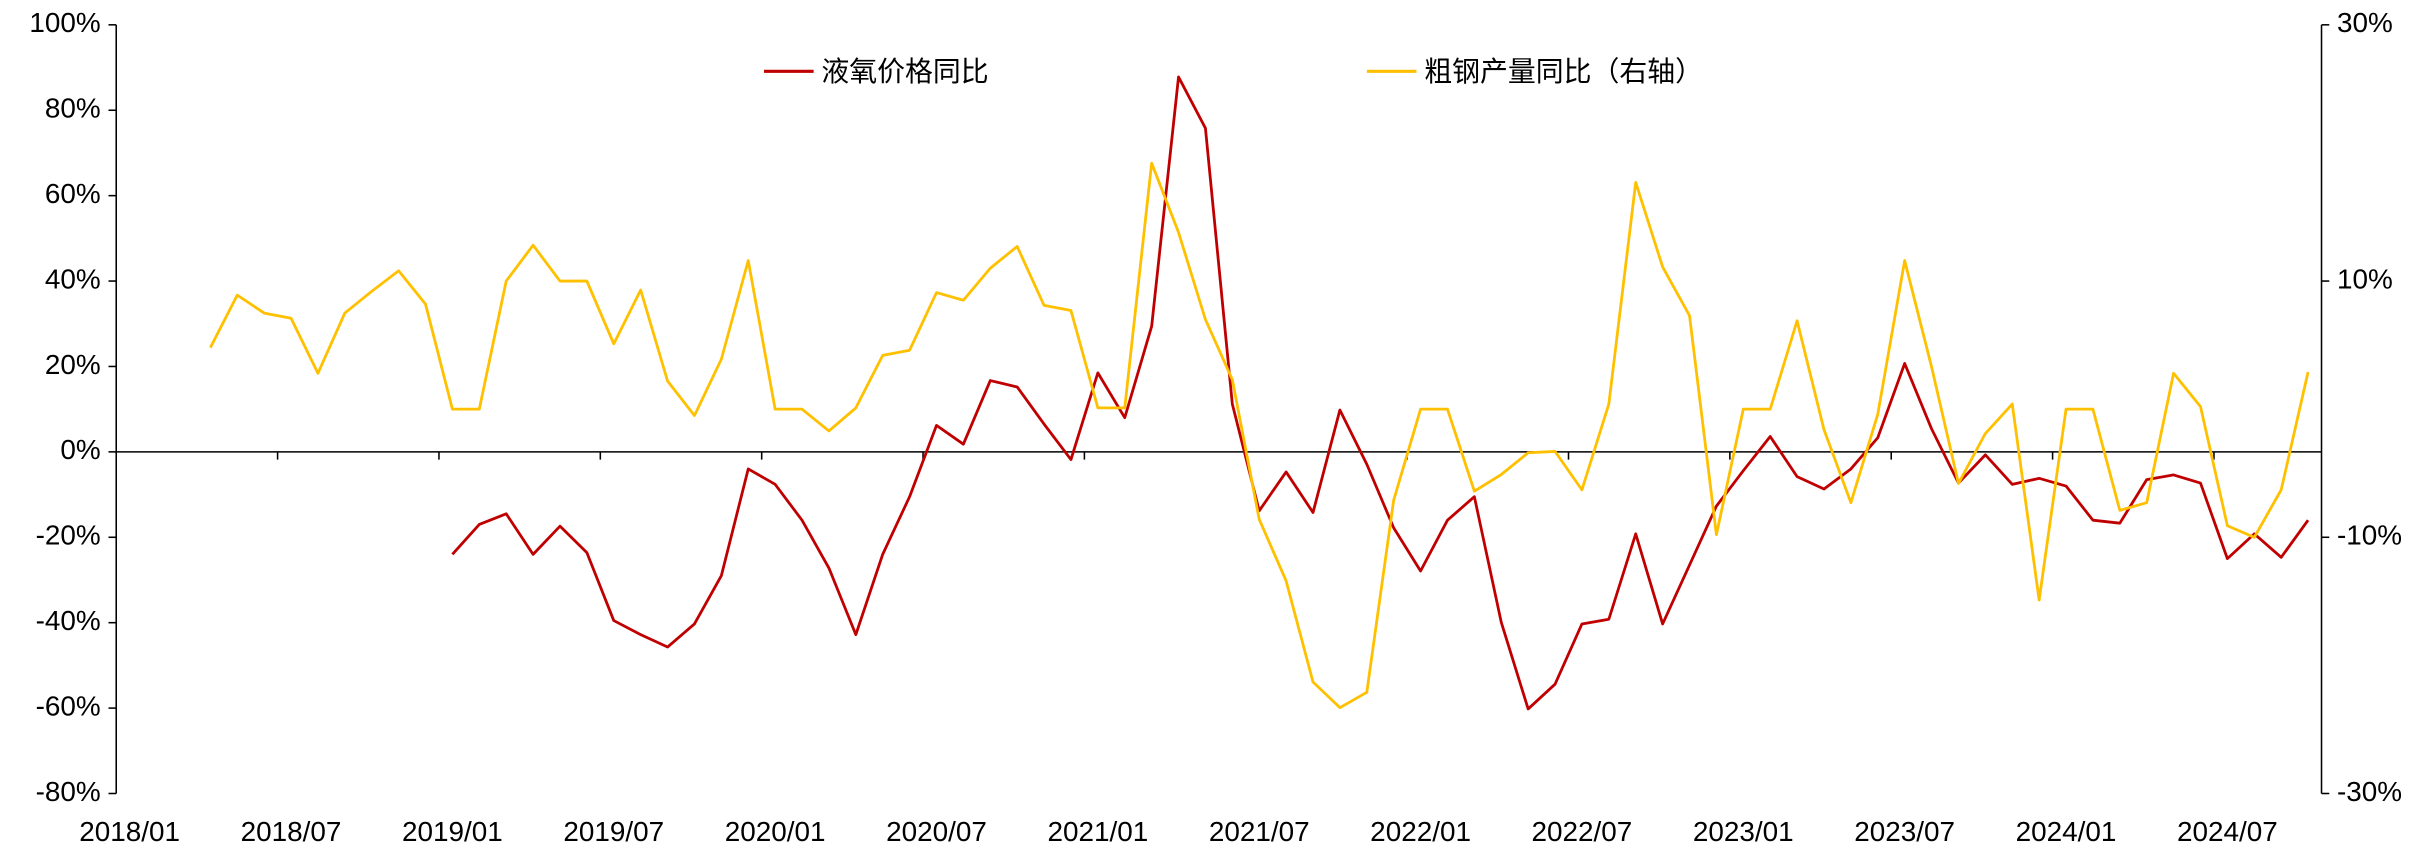 This screenshot has height=847, width=2430. What do you see at coordinates (1420, 831) in the screenshot?
I see `x-tick-label: 2022/01` at bounding box center [1420, 831].